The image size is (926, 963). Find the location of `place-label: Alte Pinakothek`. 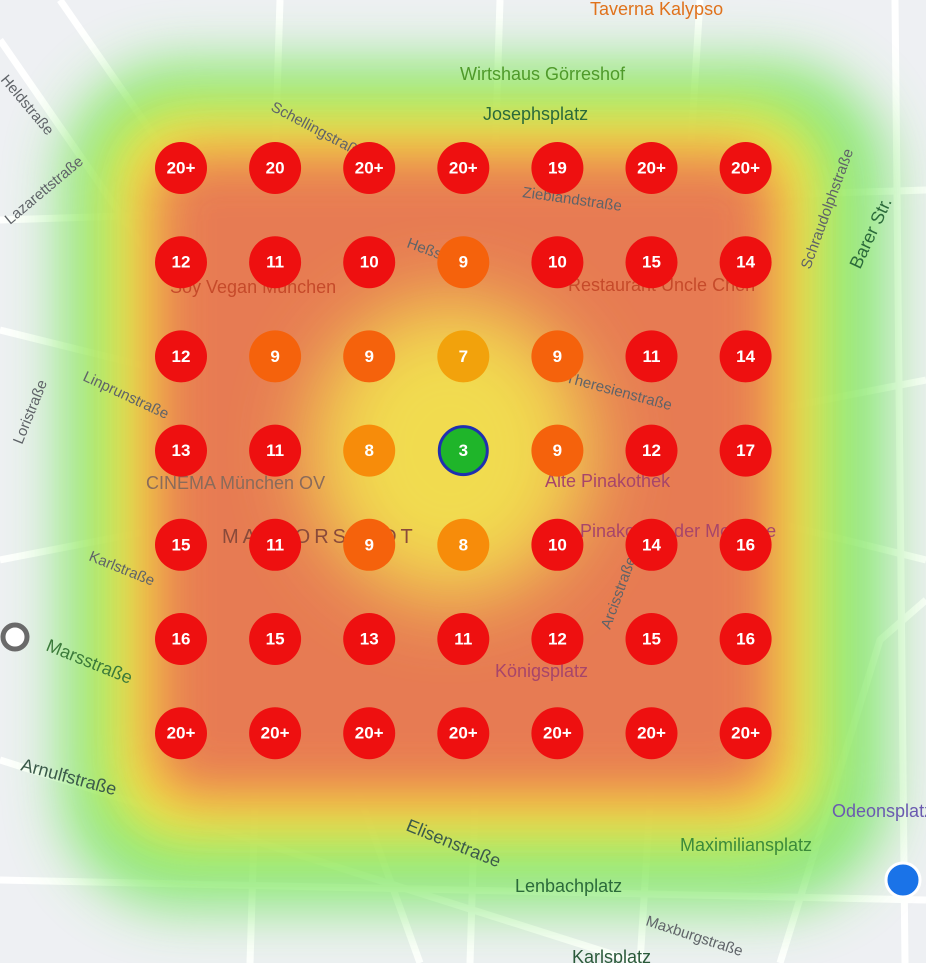

place-label: Alte Pinakothek is located at coordinates (608, 481).